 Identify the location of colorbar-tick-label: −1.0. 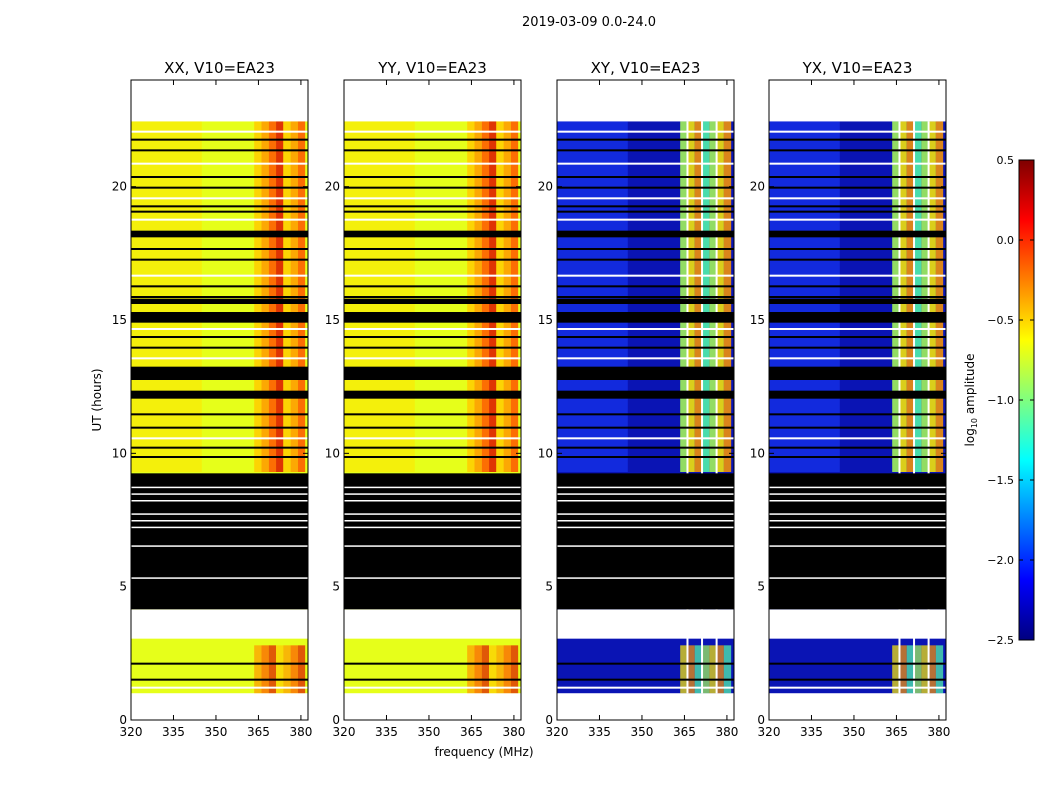
(1000, 400).